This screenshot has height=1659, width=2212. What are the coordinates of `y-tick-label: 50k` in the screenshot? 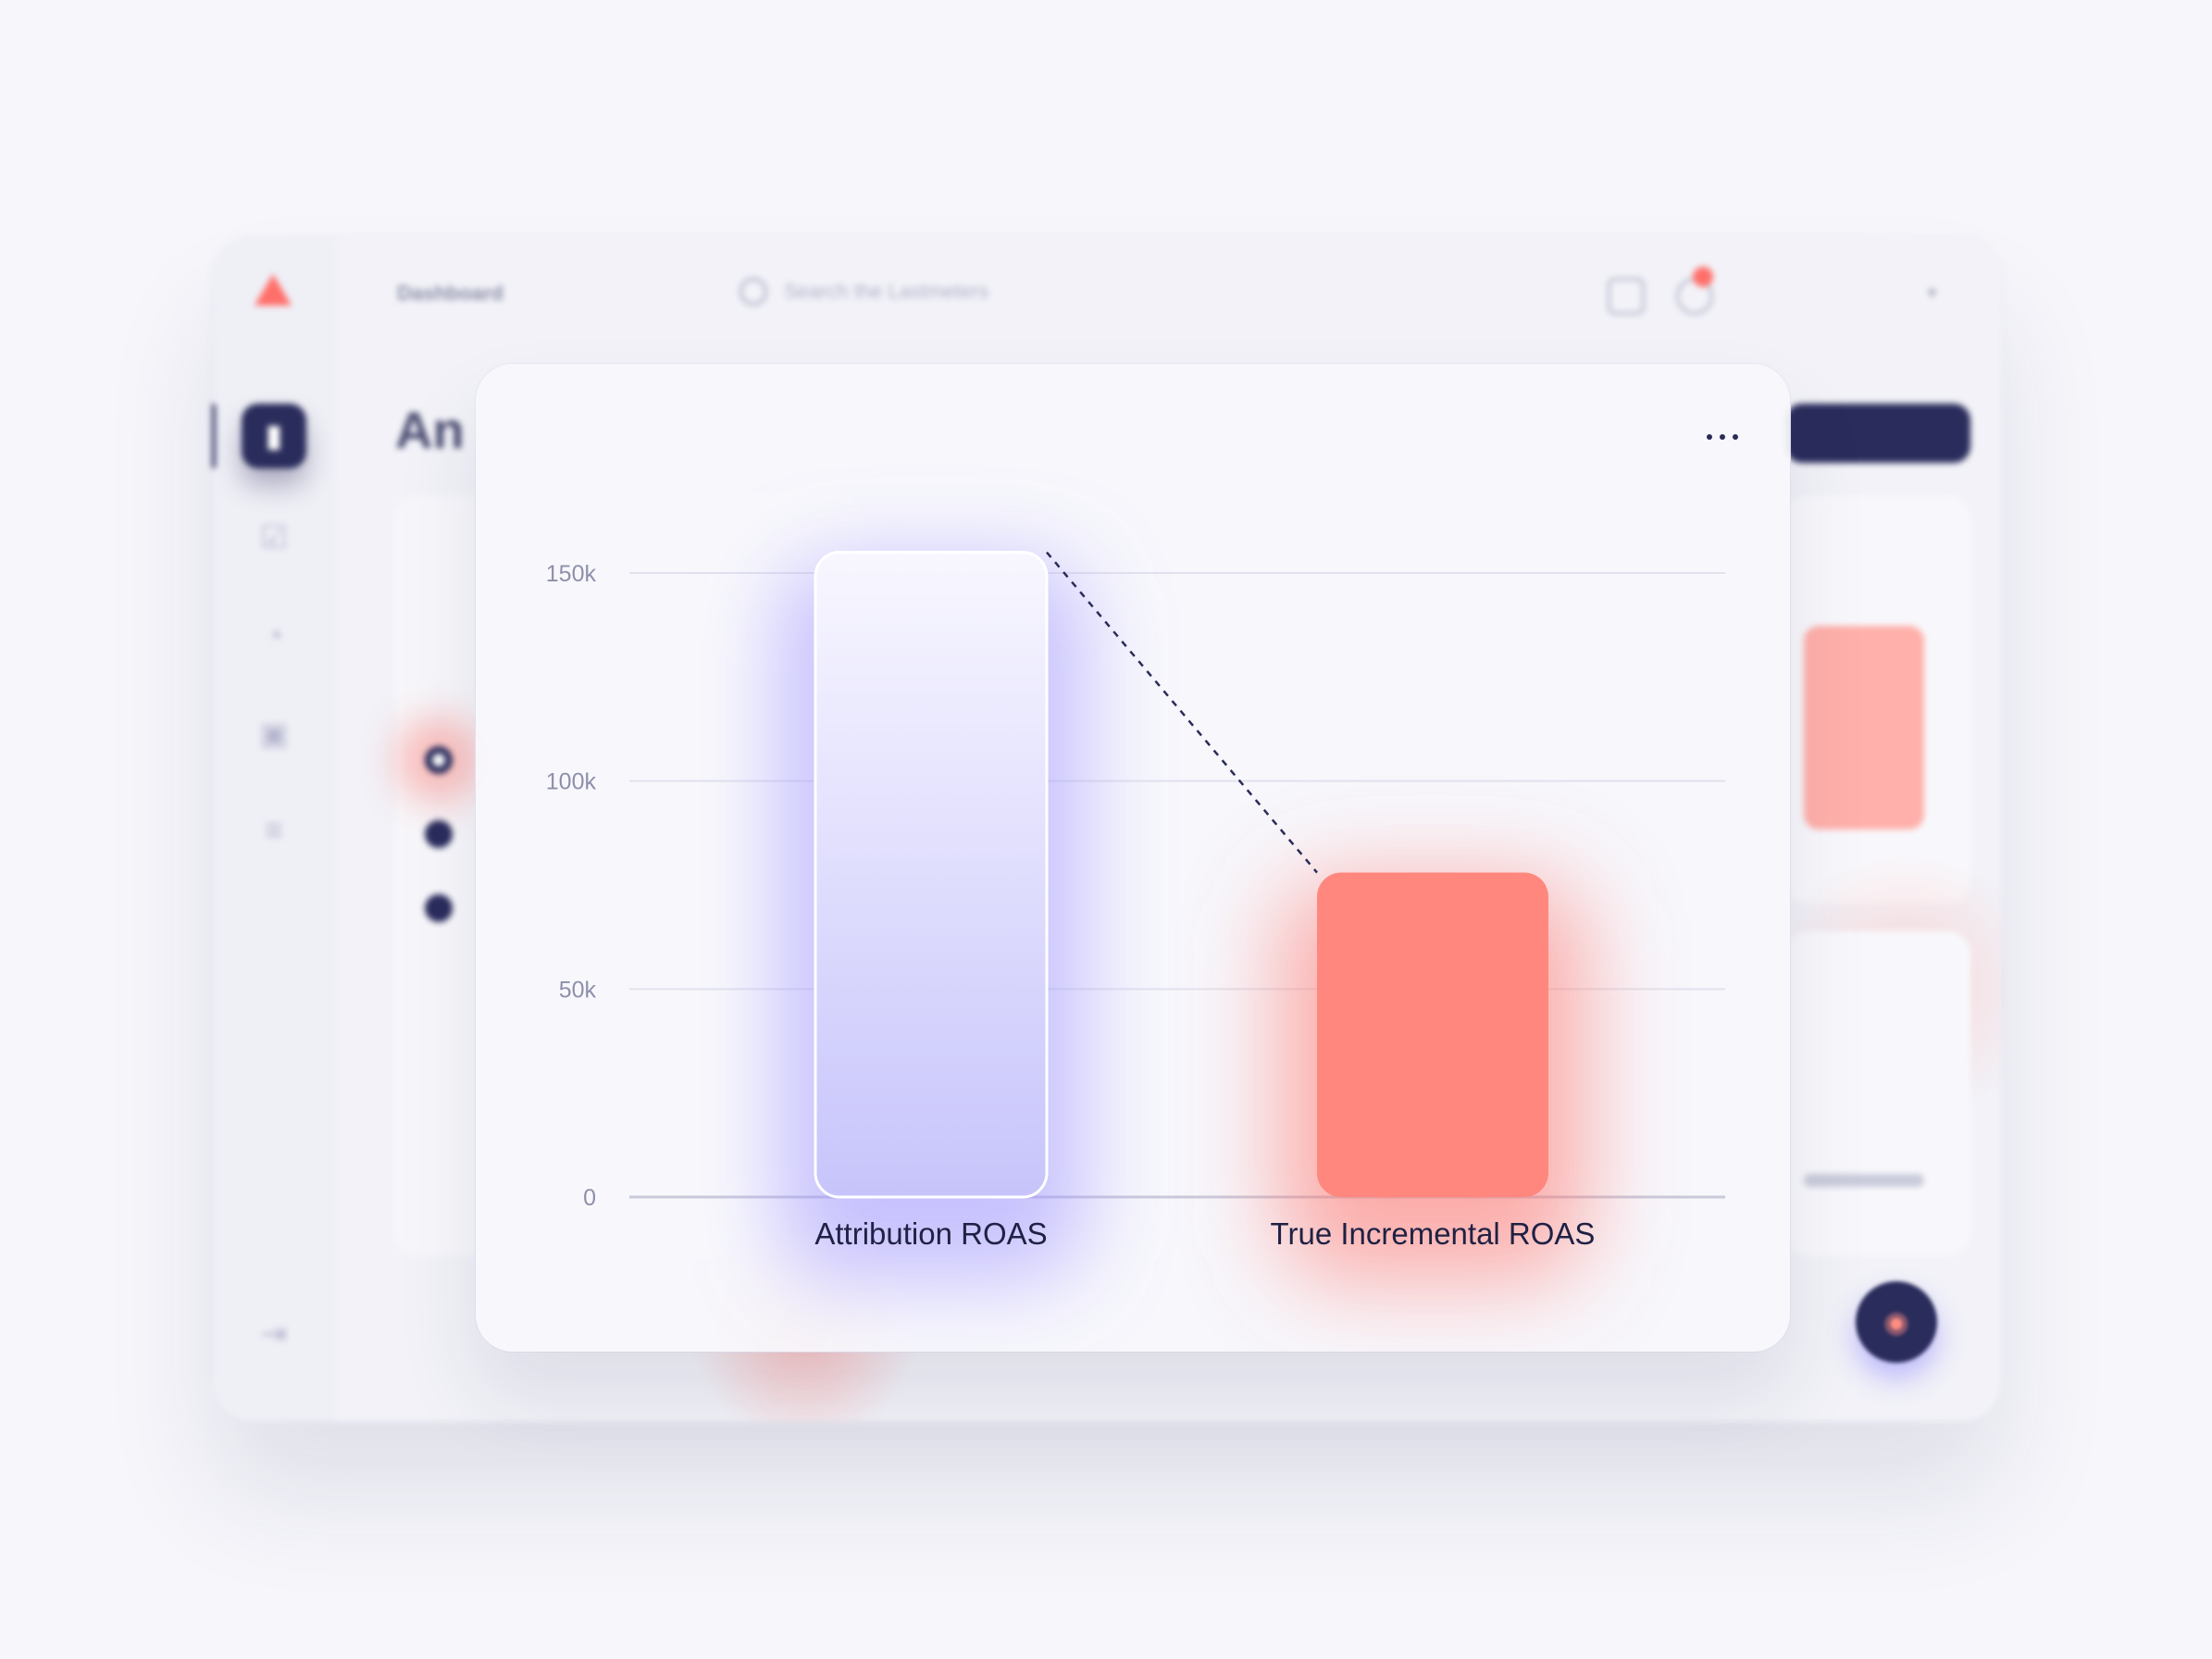 It's located at (578, 990).